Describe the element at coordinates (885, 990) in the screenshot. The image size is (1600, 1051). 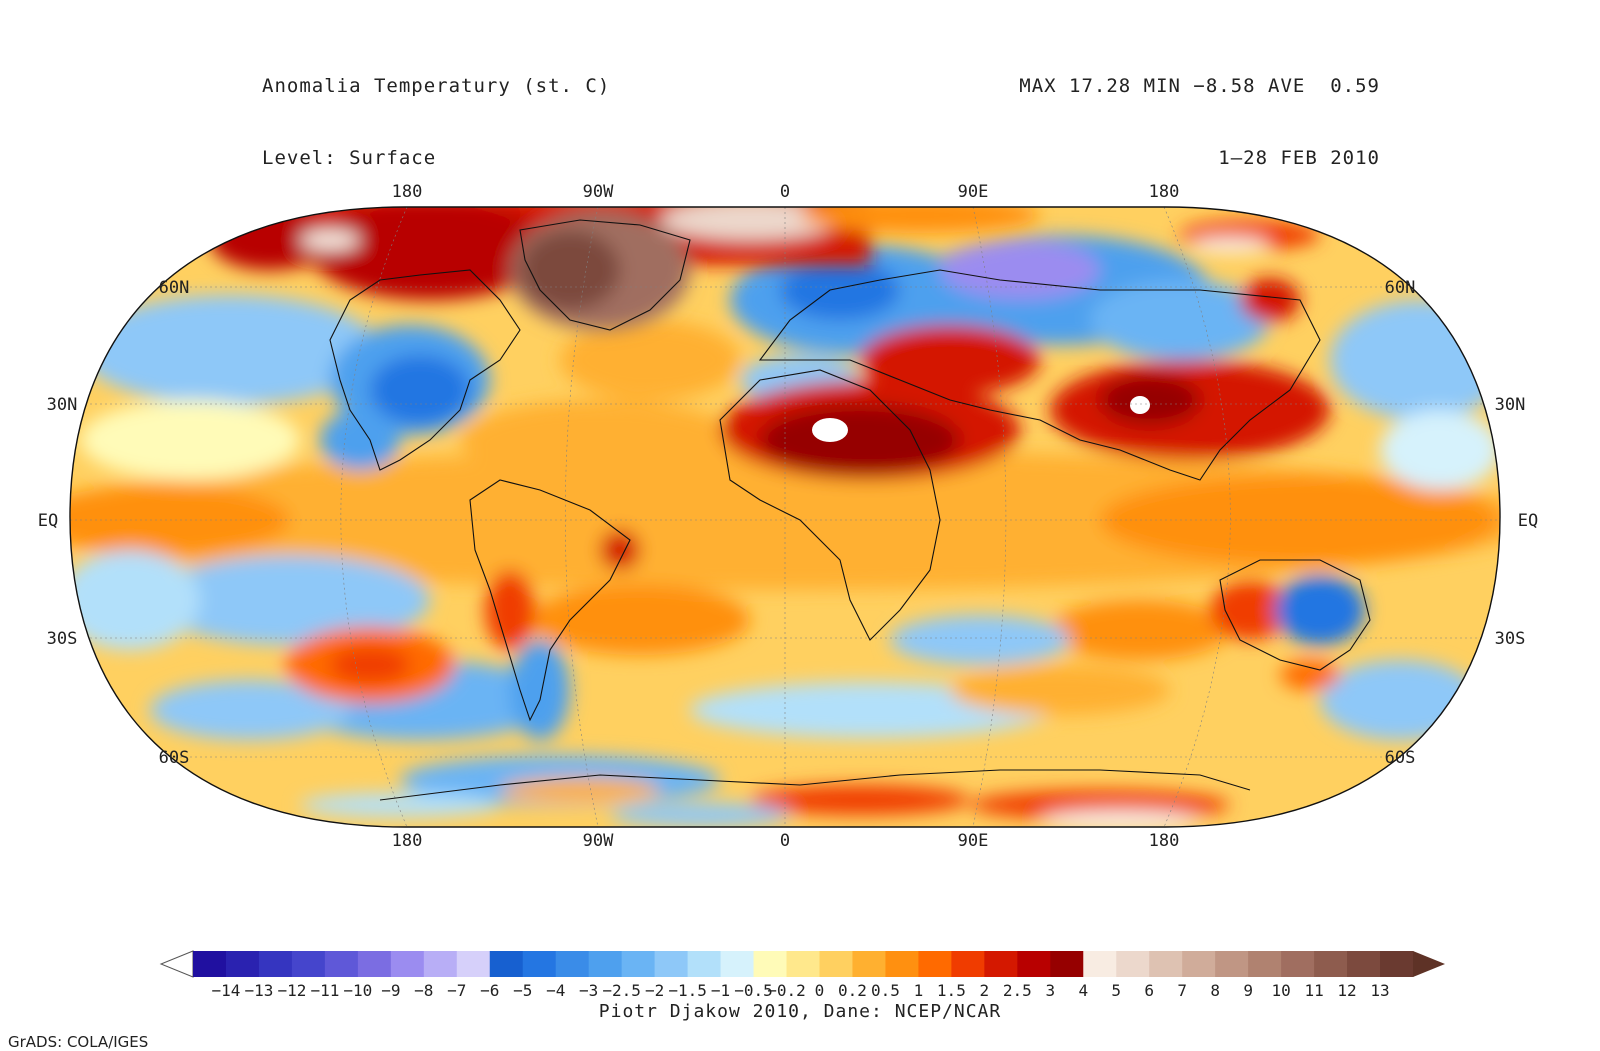
I see `colorbar-tick-label: 0.5` at that location.